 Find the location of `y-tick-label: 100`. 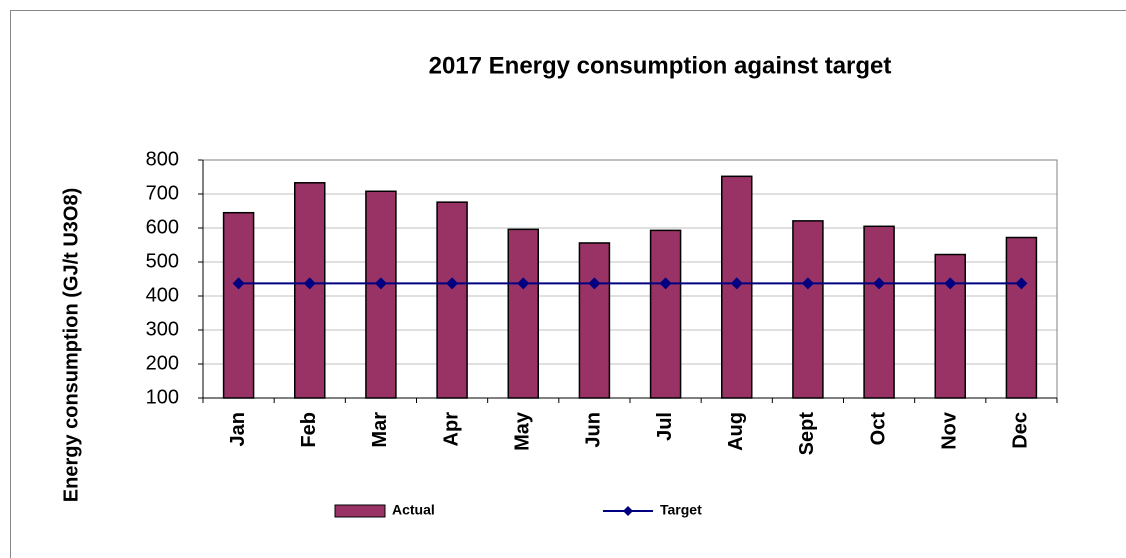

y-tick-label: 100 is located at coordinates (162, 397).